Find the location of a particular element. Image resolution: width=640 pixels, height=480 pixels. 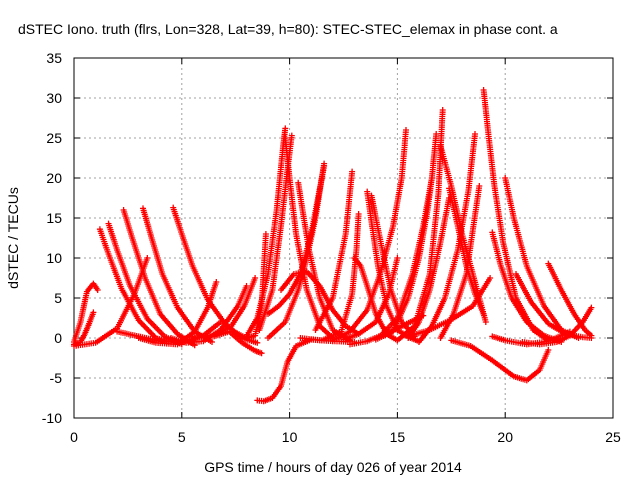

y-tick-label: -10 is located at coordinates (52, 418).